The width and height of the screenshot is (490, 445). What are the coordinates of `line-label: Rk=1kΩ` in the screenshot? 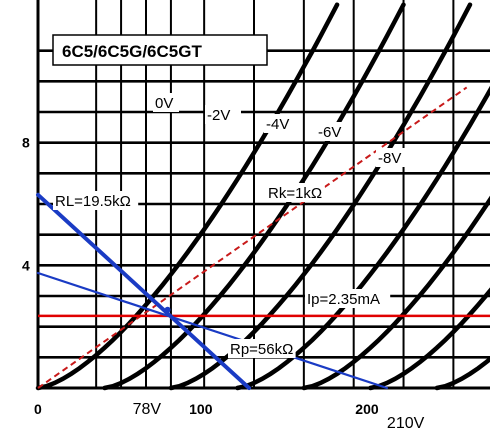 It's located at (295, 193).